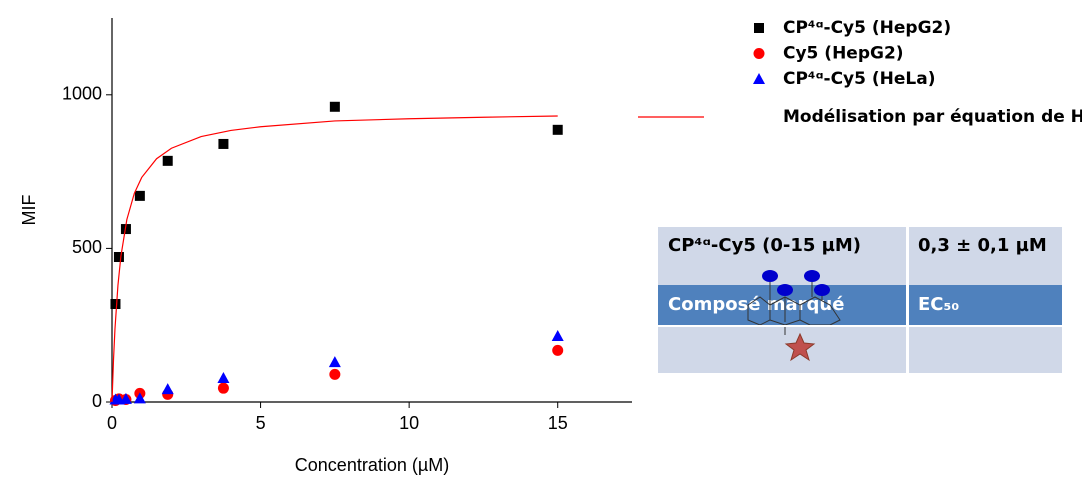 The width and height of the screenshot is (1082, 482). I want to click on legend-label: Modélisation par équation de Hill, so click(932, 117).